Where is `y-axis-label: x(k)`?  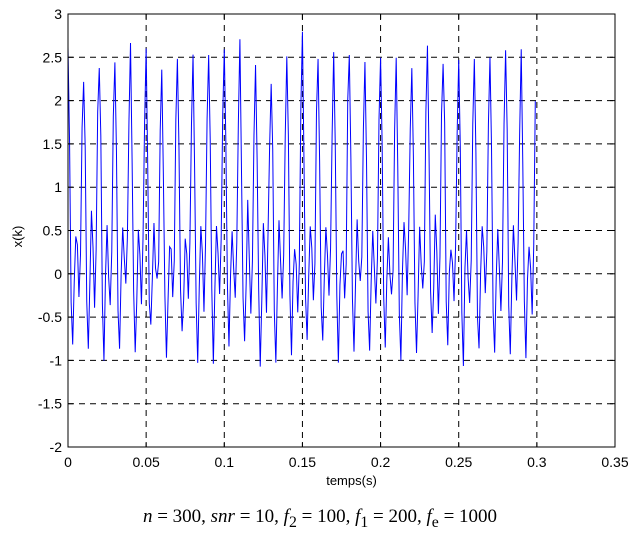 y-axis-label: x(k) is located at coordinates (17, 237).